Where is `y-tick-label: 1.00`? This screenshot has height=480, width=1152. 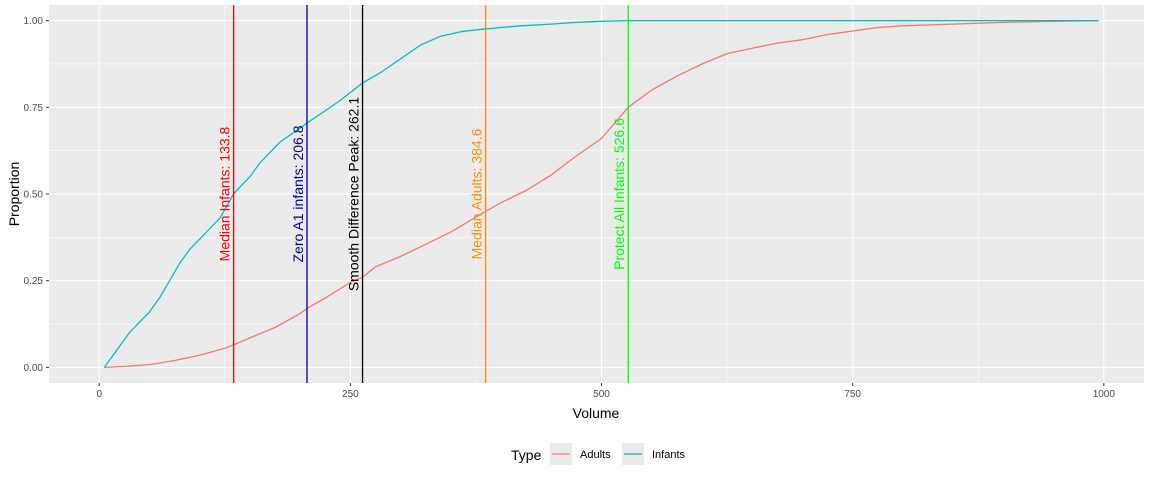
y-tick-label: 1.00 is located at coordinates (34, 21).